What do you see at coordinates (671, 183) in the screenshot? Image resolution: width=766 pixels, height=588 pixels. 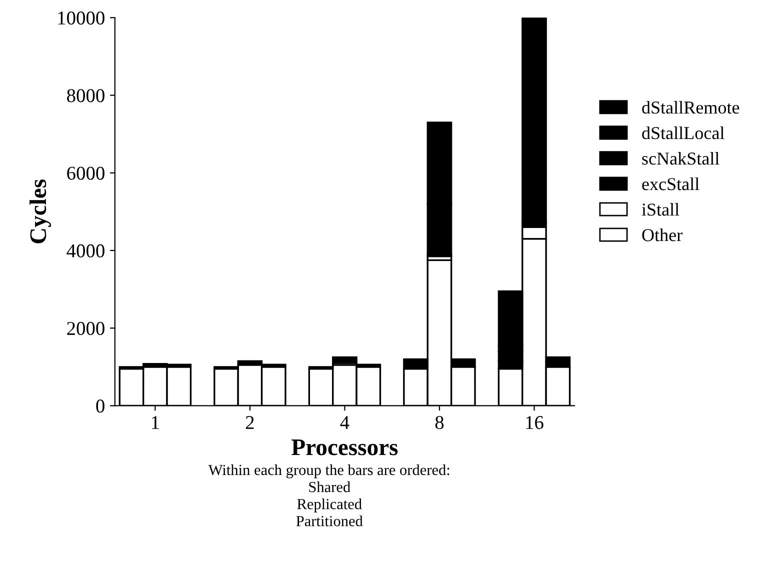 I see `legend-label: excStall` at bounding box center [671, 183].